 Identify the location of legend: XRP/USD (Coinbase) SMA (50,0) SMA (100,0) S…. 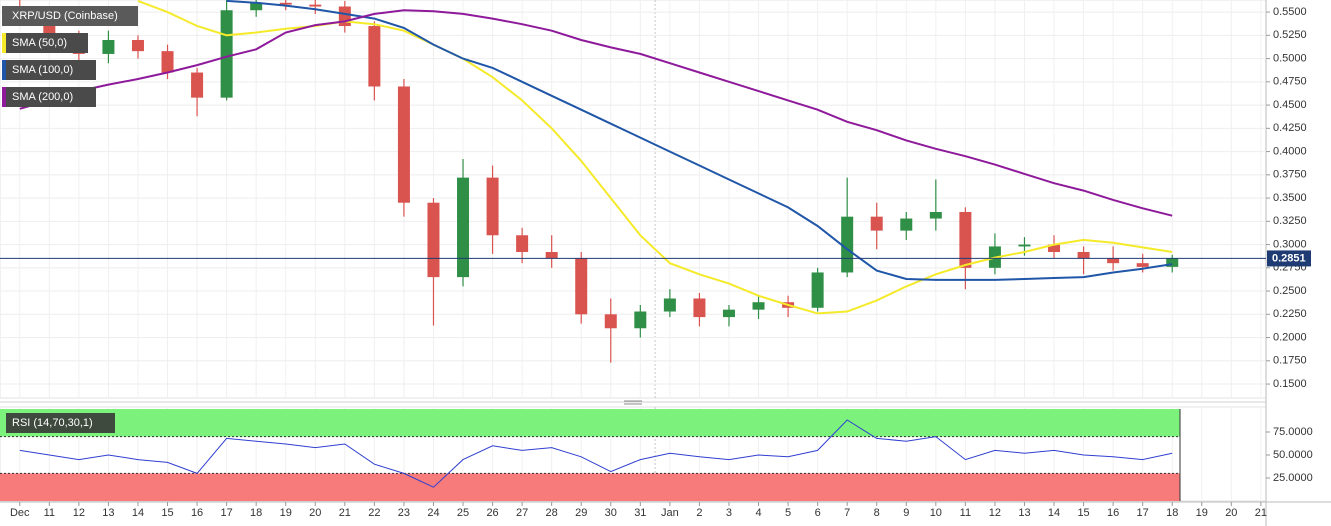
(70, 219).